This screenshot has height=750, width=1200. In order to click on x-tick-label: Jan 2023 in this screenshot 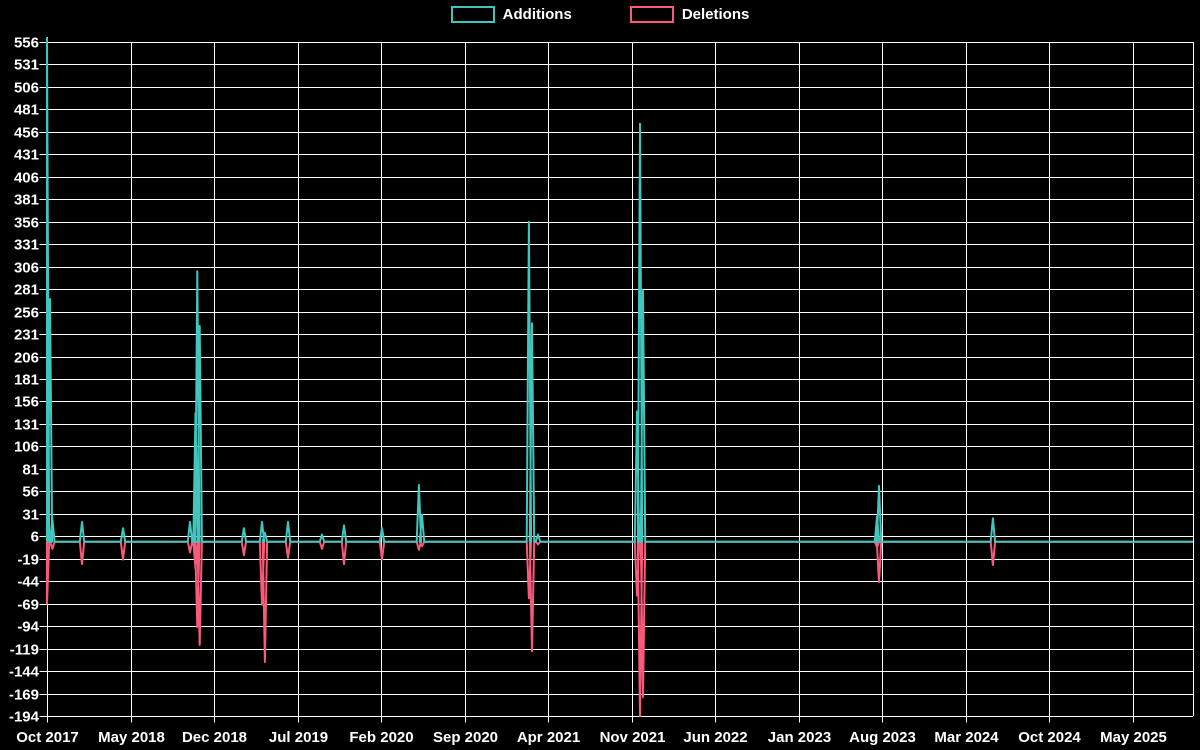, I will do `click(799, 737)`.